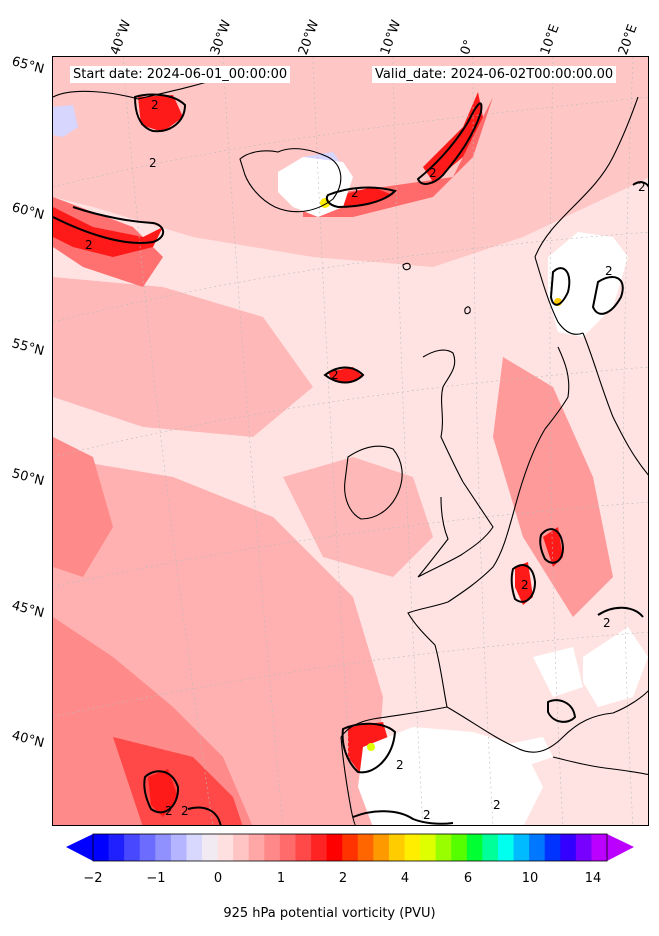  I want to click on colorbar-label: 925 hPa potential vorticity (PVU), so click(329, 913).